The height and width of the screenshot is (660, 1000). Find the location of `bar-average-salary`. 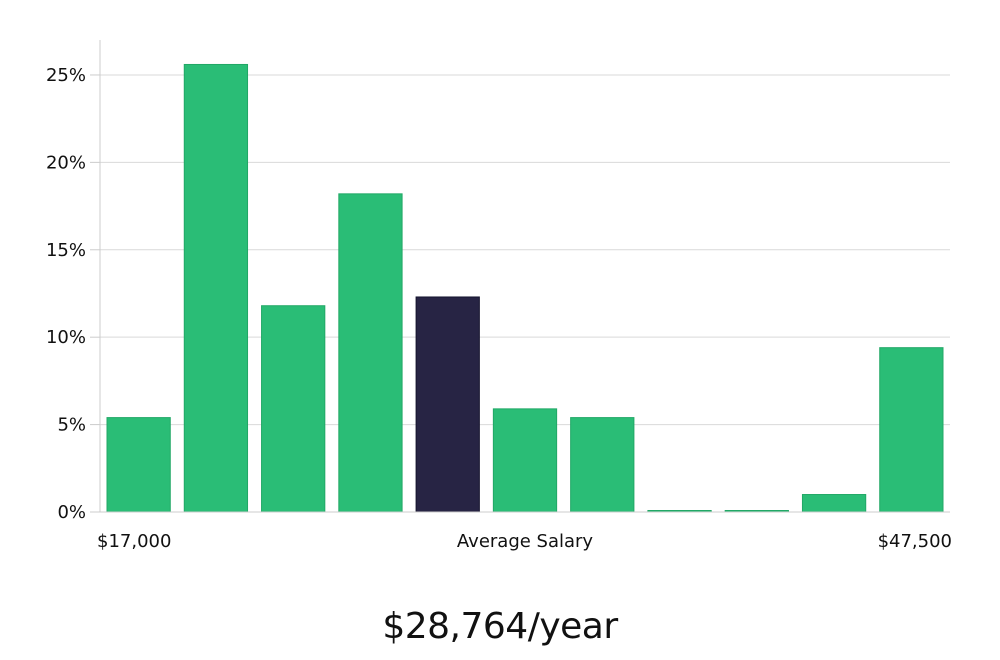

bar-average-salary is located at coordinates (447, 404).